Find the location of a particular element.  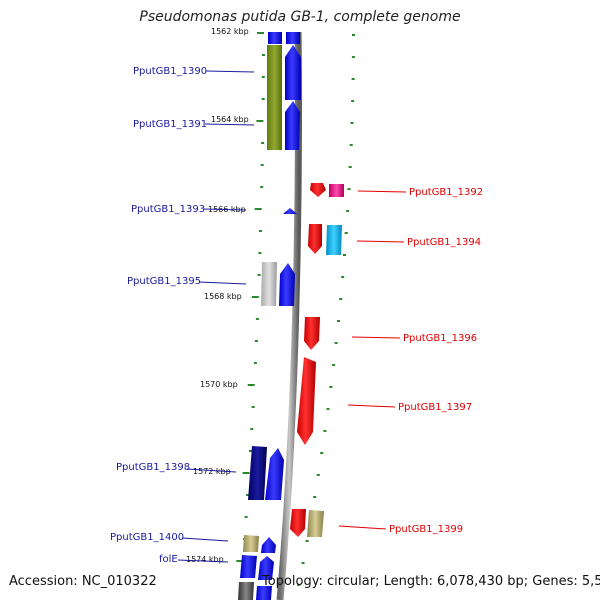

label-PputGB1_1400: PputGB1_1400 is located at coordinates (147, 537).